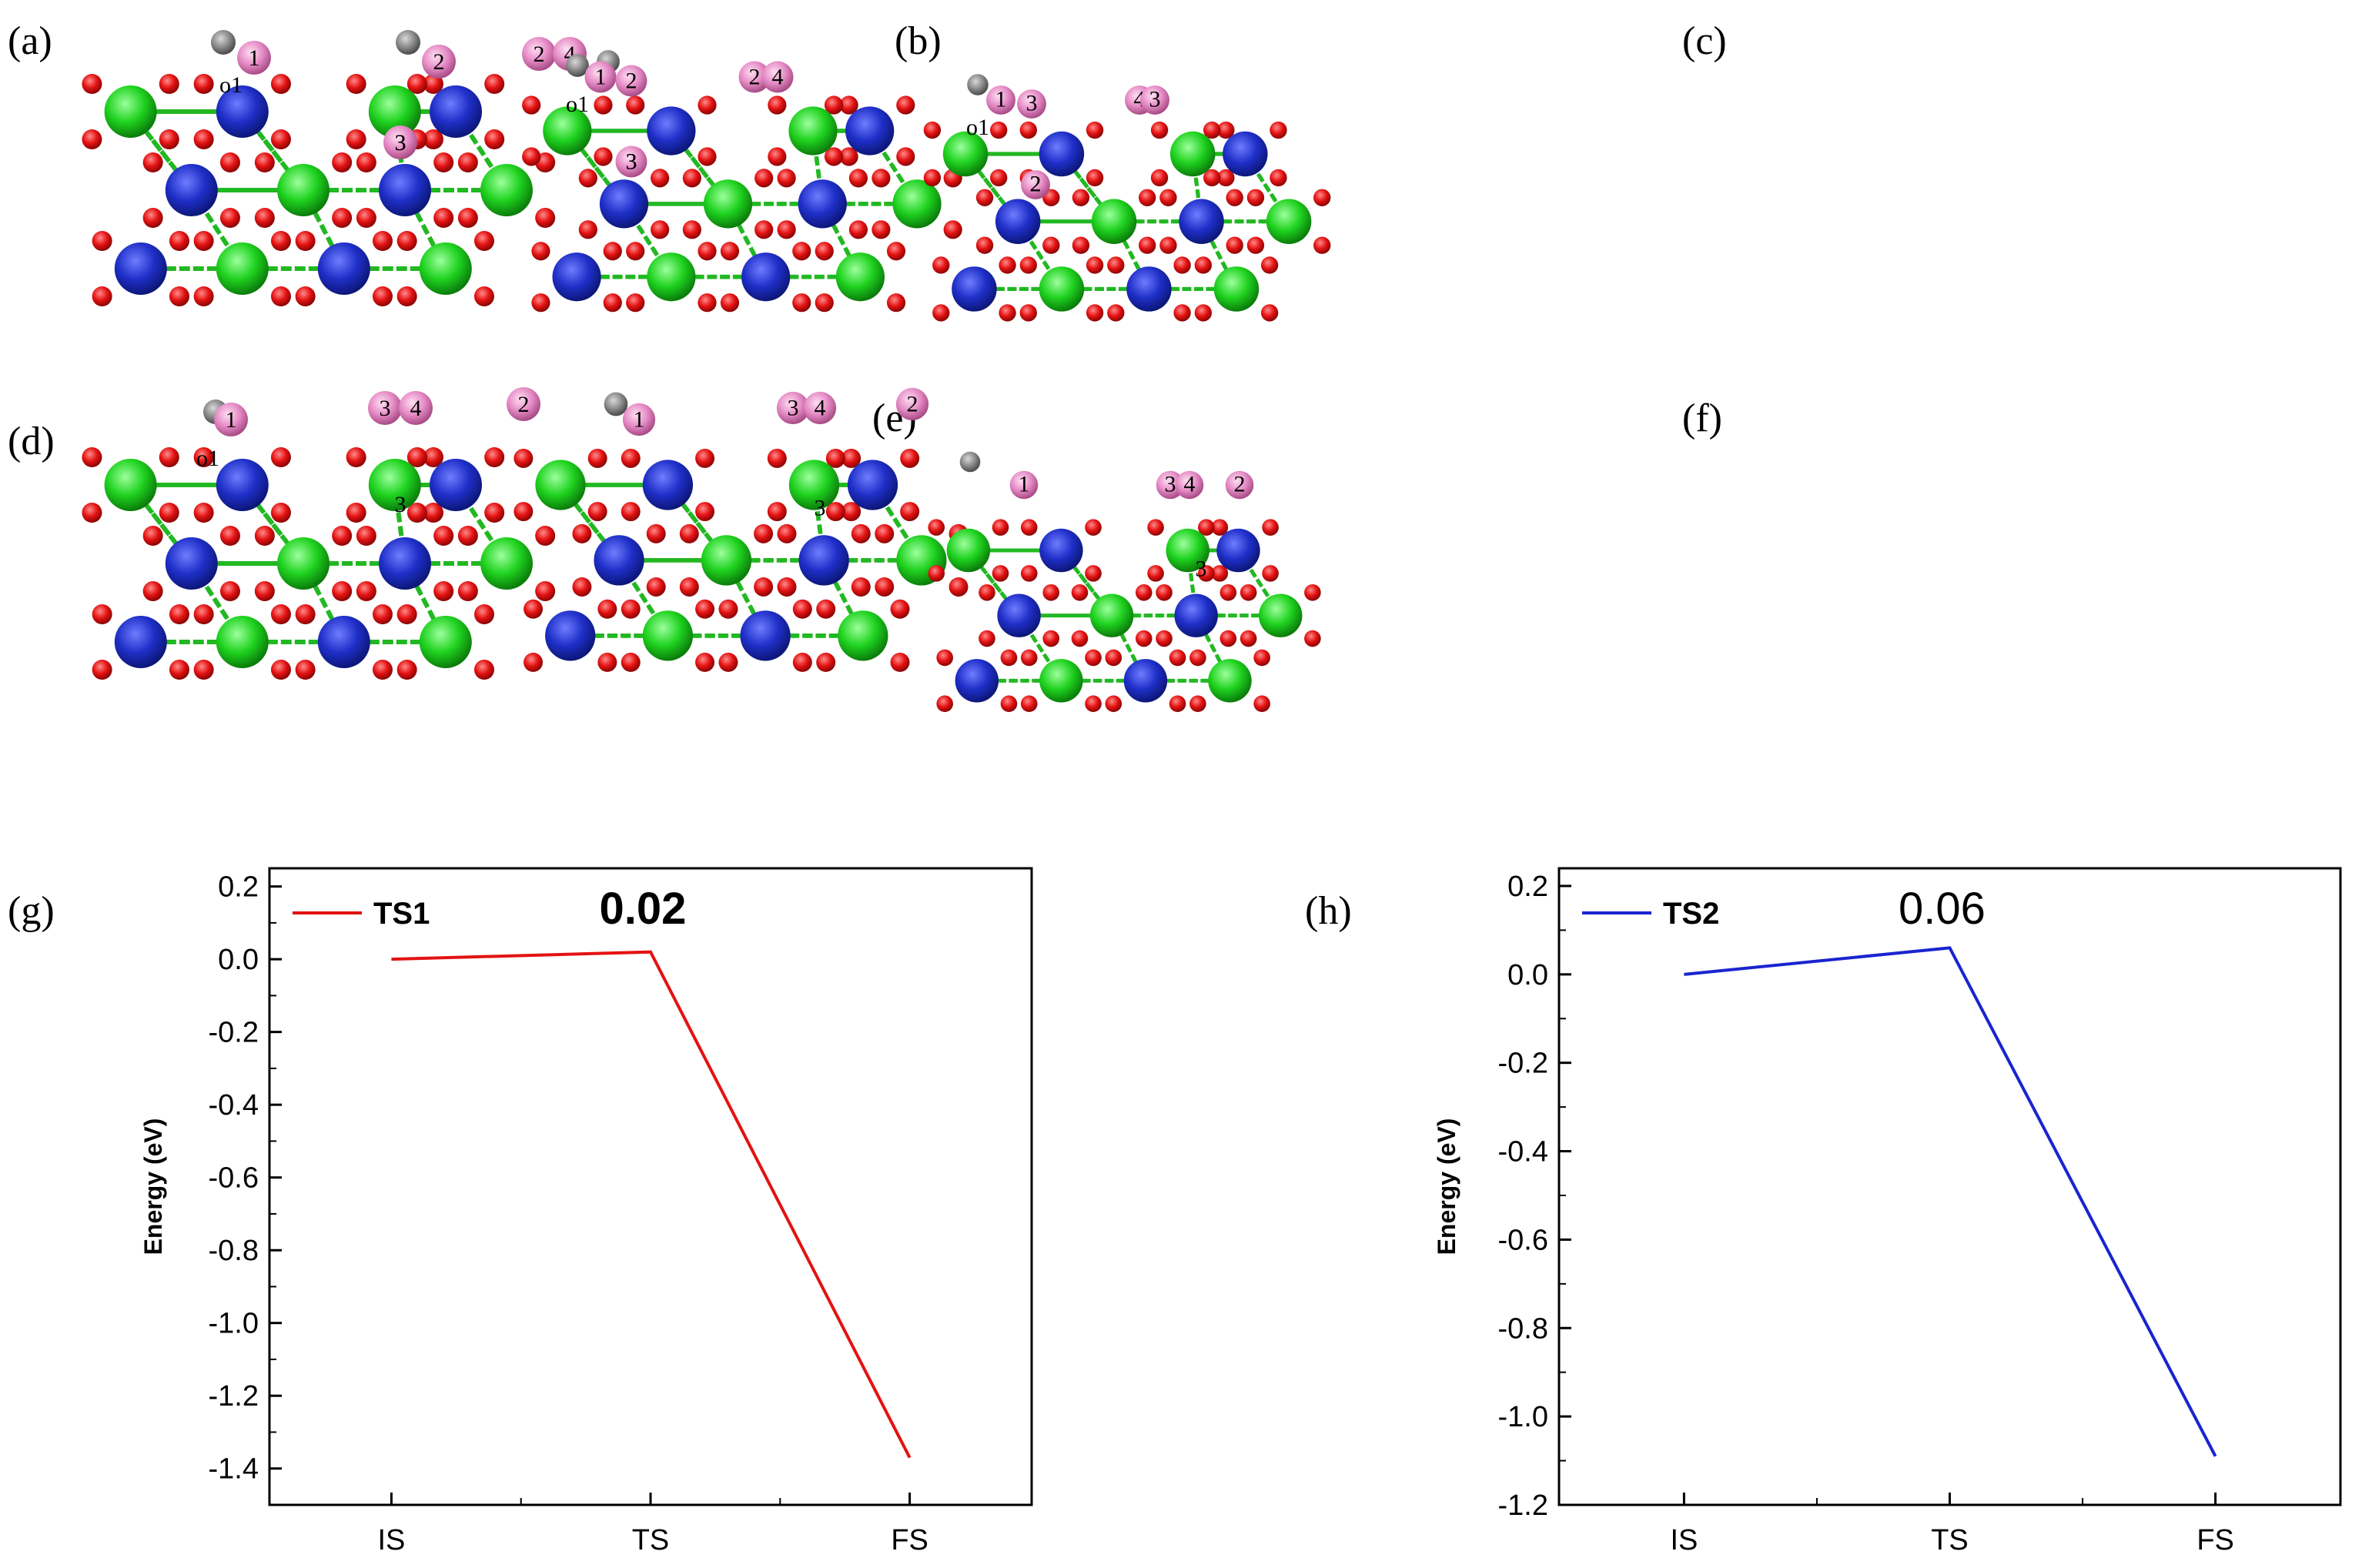 This screenshot has height=1568, width=2362. I want to click on y-axis-label: Energy (eV), so click(153, 1186).